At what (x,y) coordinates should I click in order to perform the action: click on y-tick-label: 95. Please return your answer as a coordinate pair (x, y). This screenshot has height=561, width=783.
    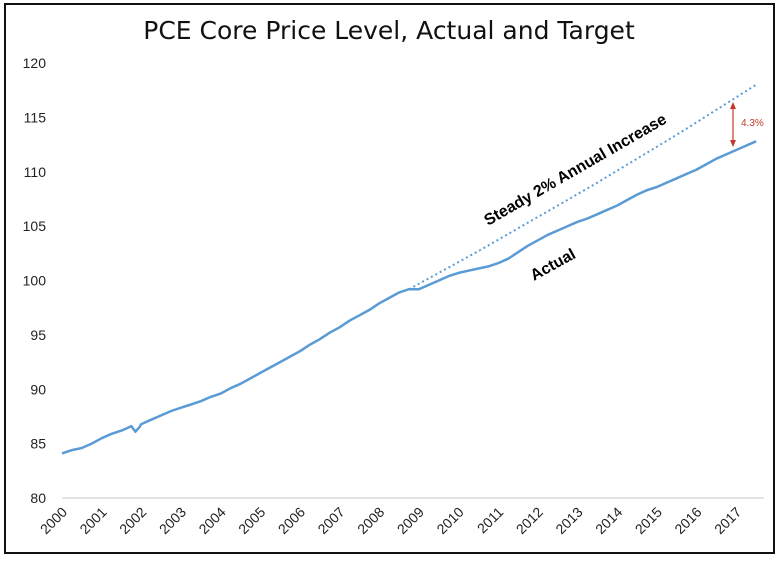
    Looking at the image, I should click on (38, 335).